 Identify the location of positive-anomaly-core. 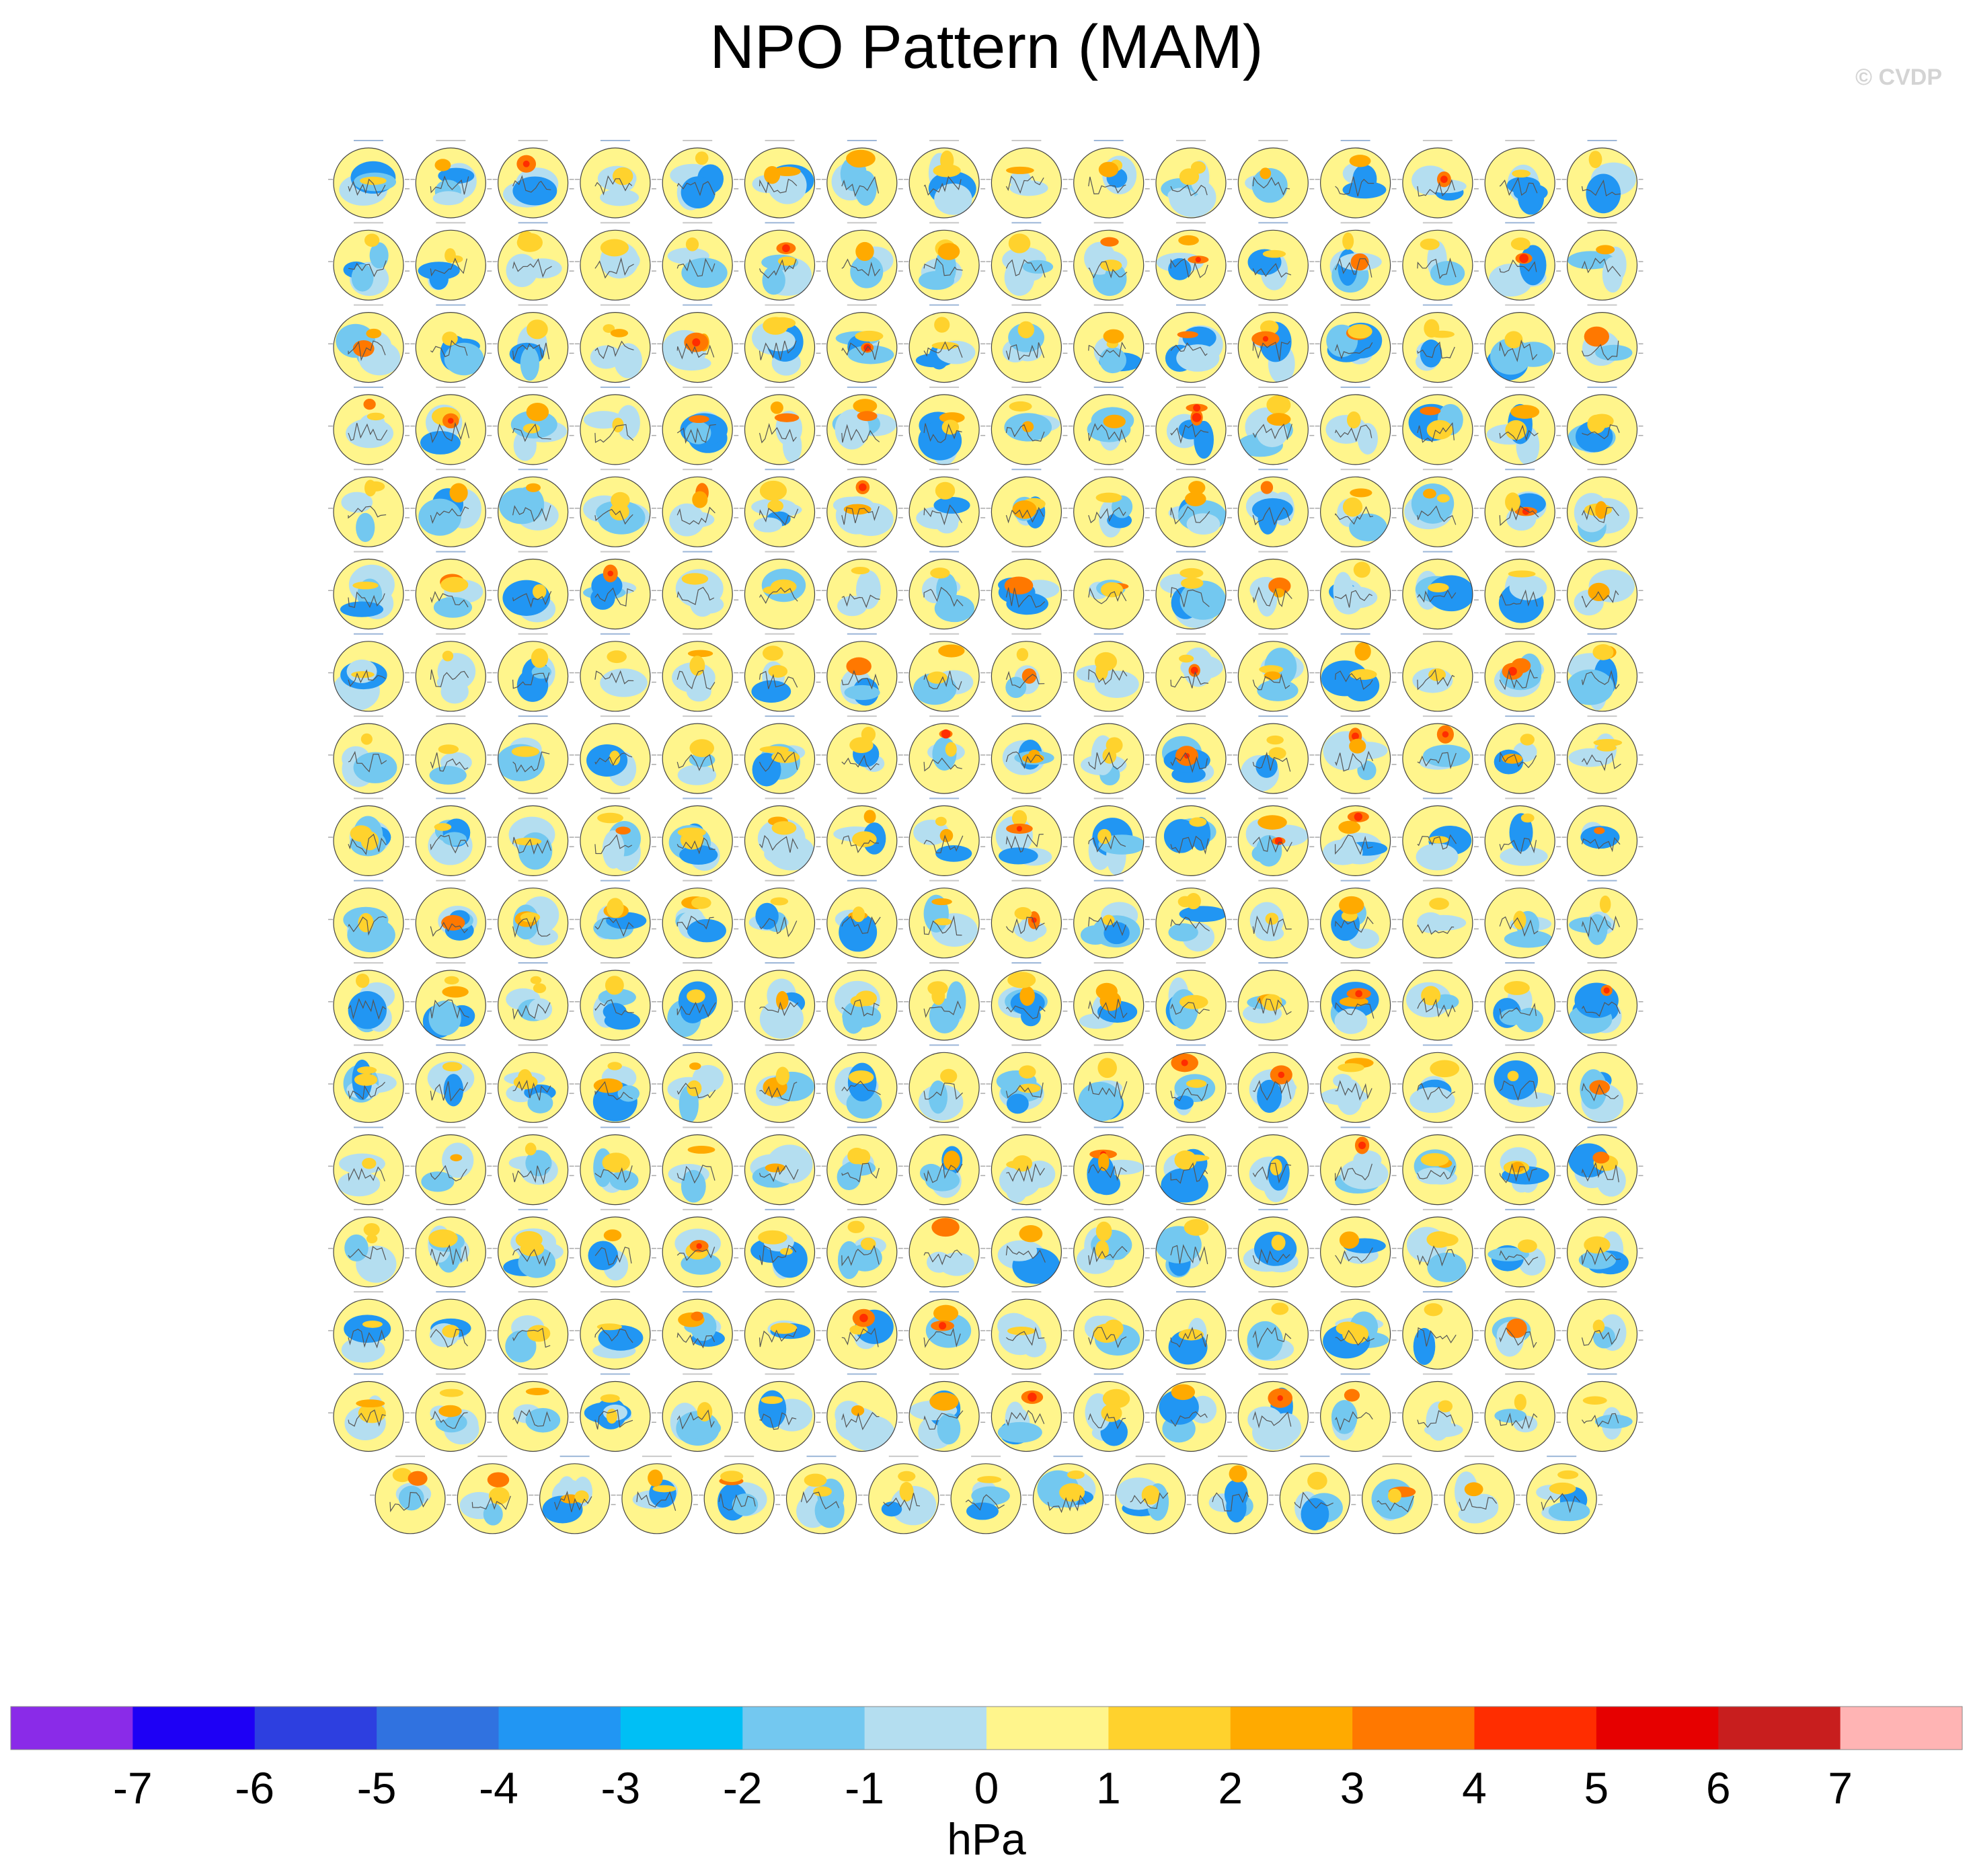
(1194, 670).